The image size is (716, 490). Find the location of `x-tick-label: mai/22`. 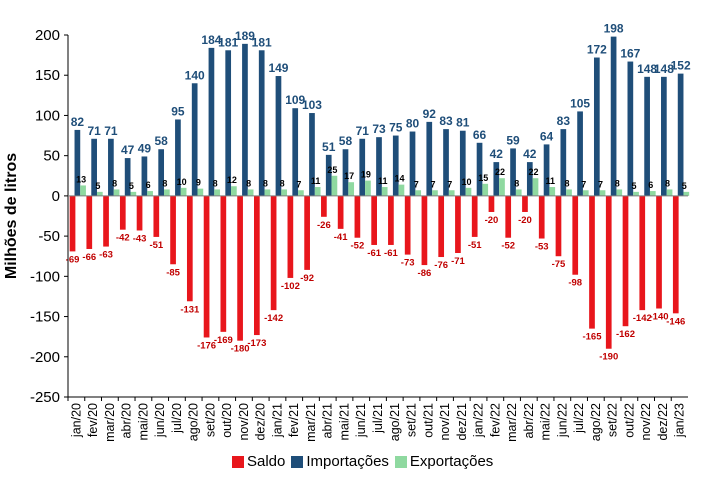

x-tick-label: mai/22 is located at coordinates (546, 422).